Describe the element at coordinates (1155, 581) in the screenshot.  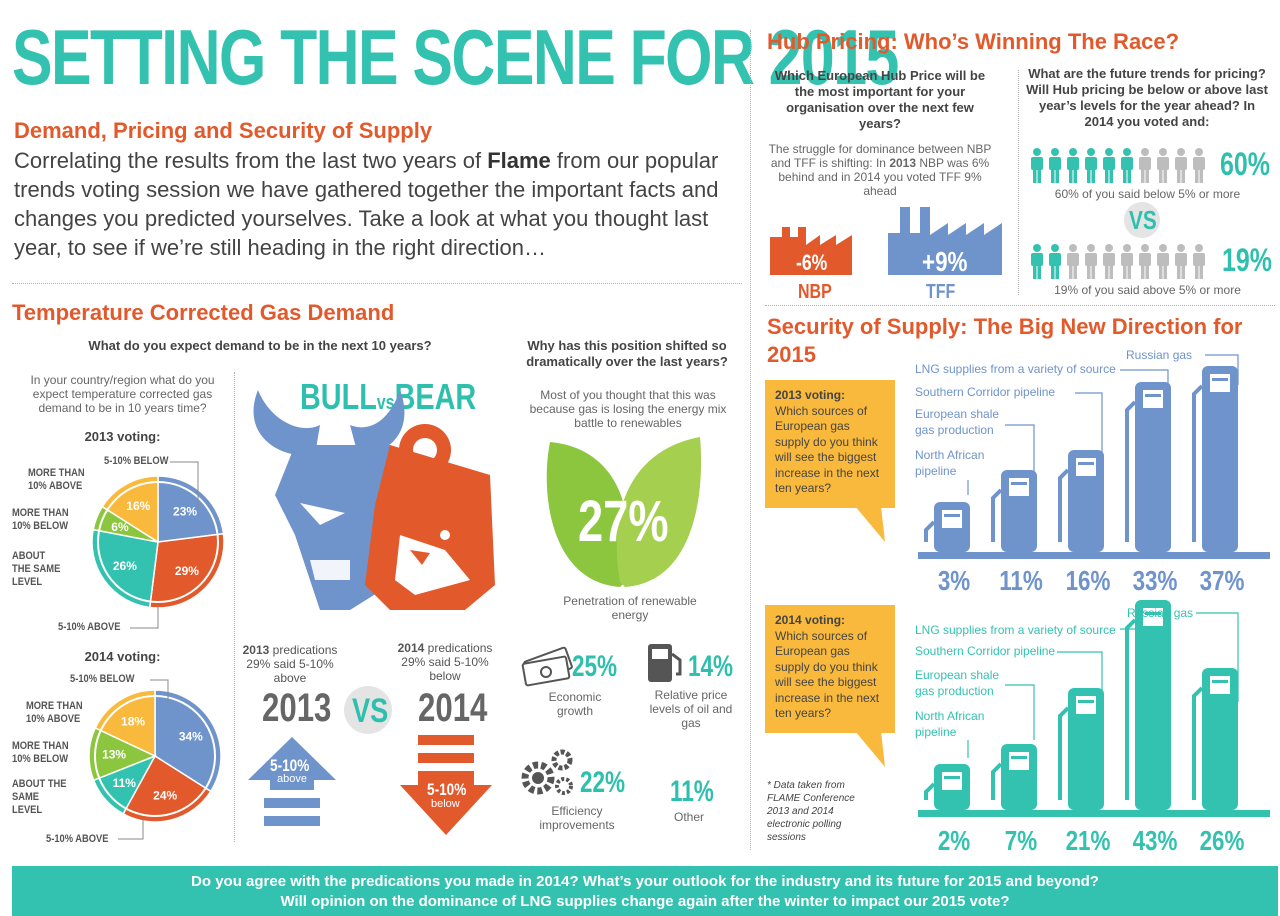
I see `bar-value-label: 33%` at that location.